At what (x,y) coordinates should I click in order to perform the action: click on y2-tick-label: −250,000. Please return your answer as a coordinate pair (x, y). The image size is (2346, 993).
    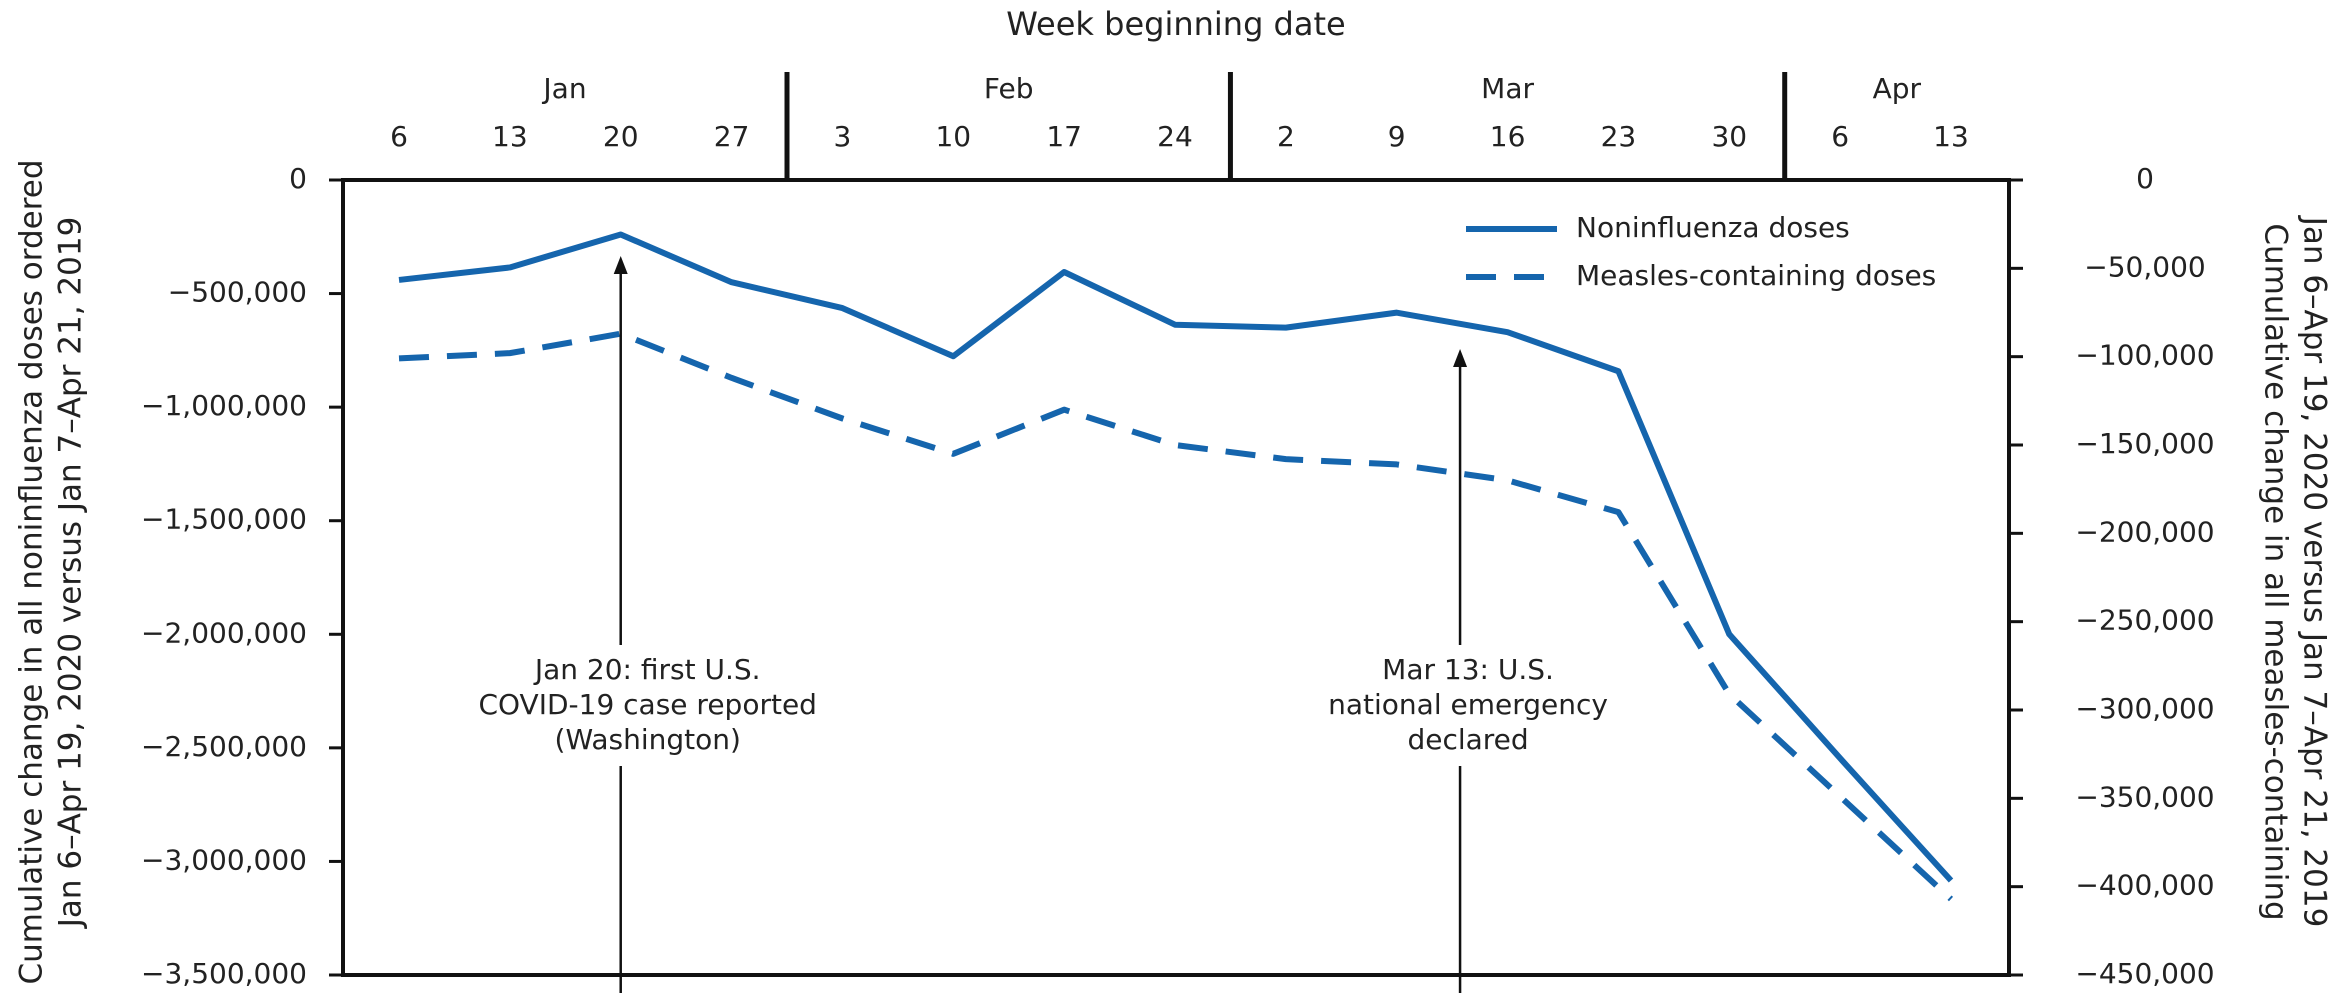
    Looking at the image, I should click on (2144, 620).